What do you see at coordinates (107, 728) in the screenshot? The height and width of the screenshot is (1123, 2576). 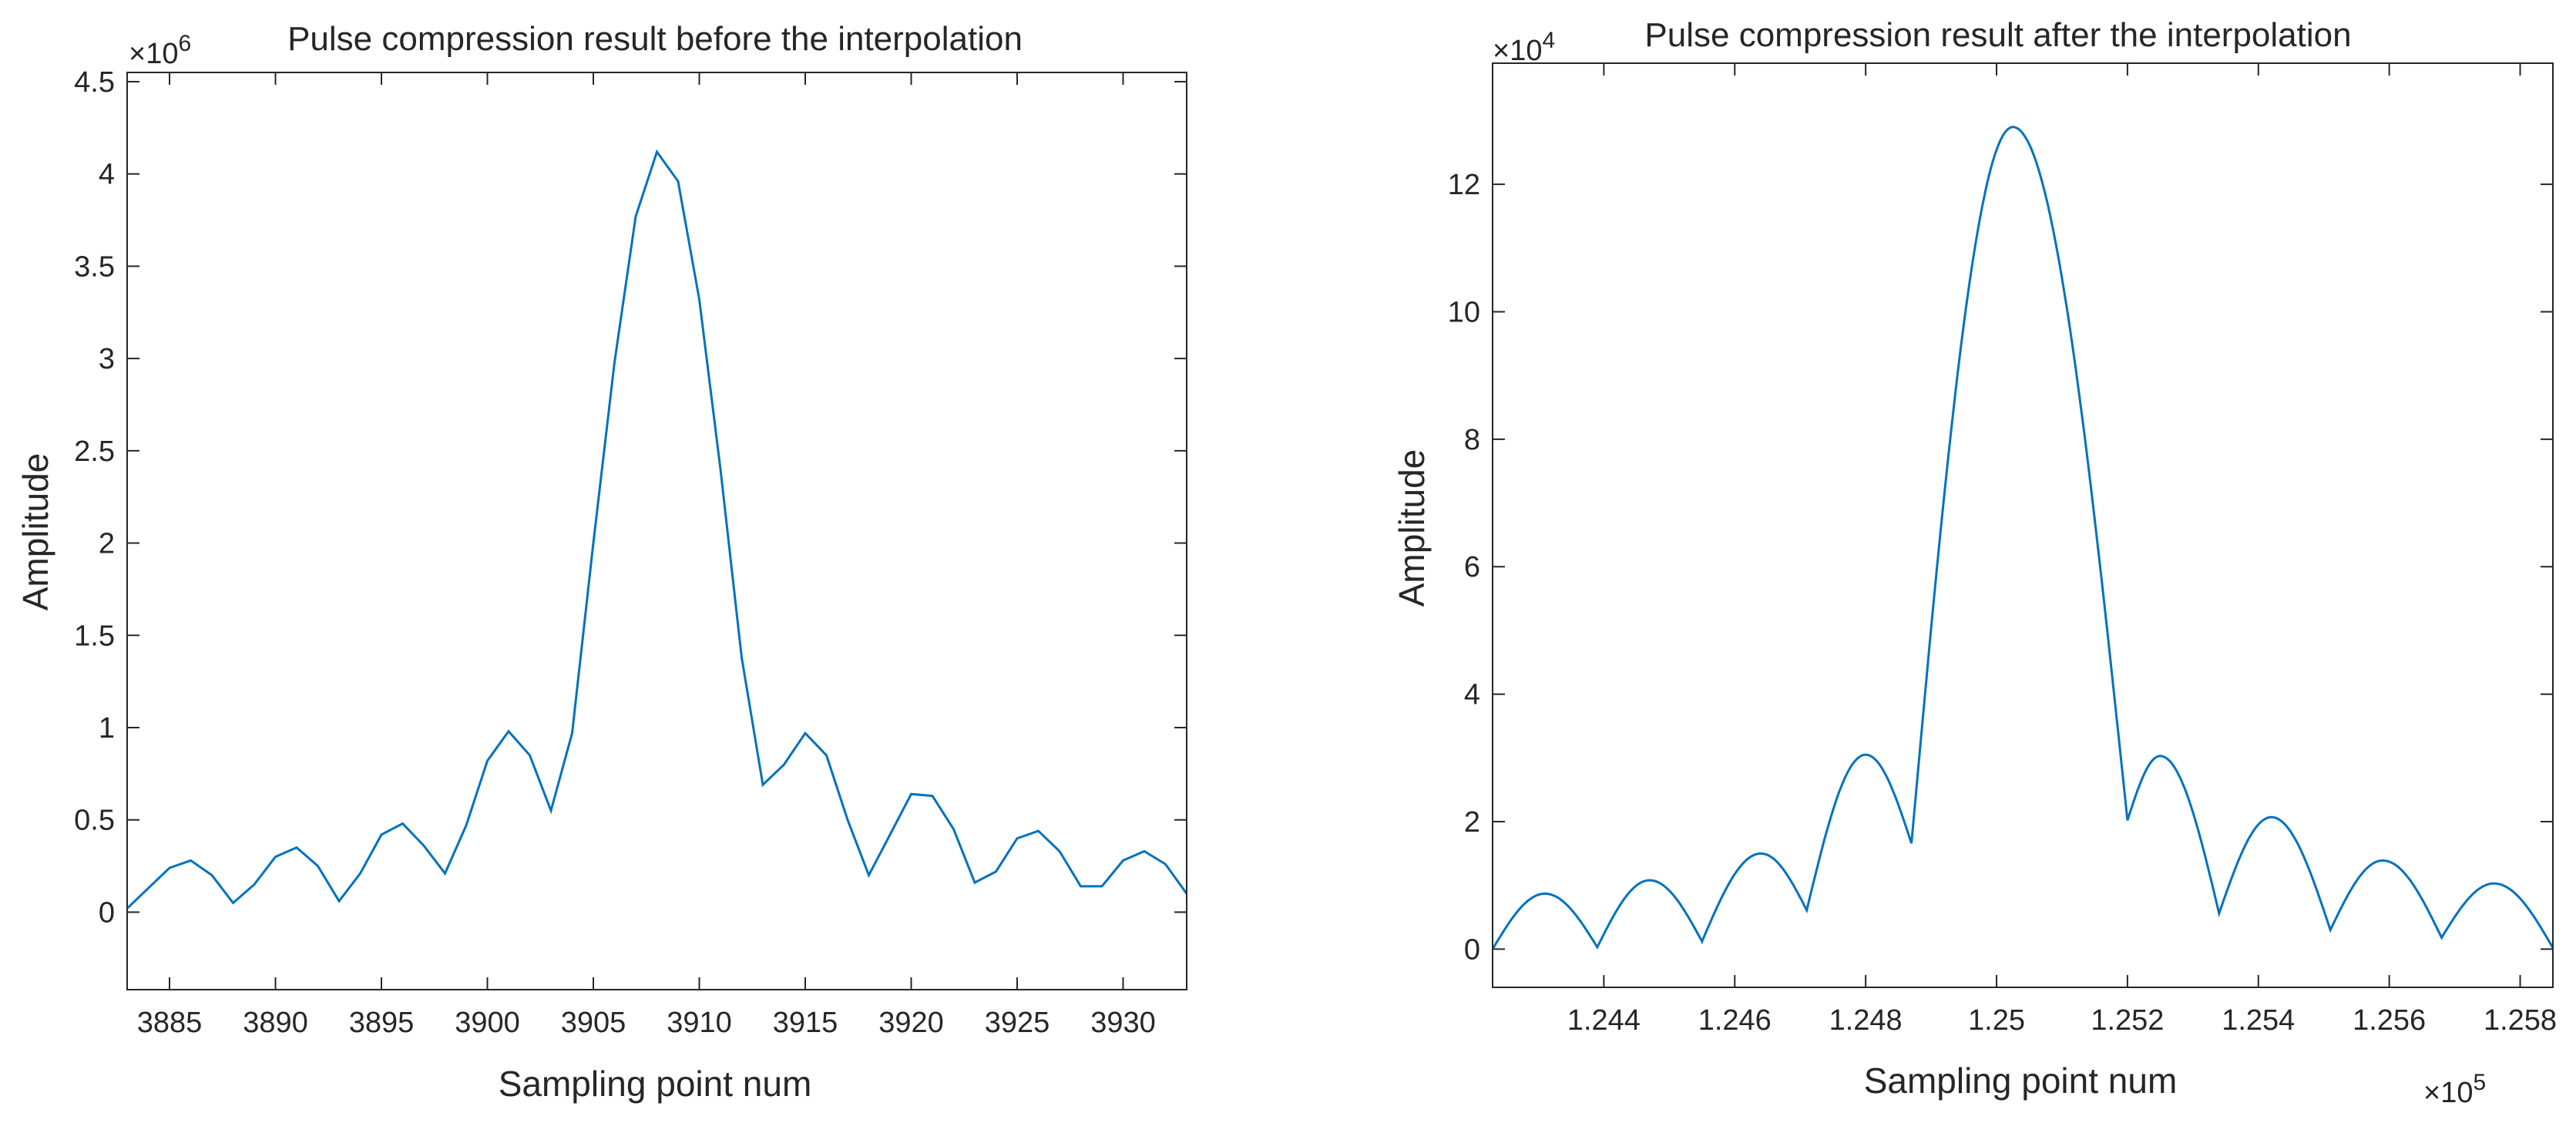 I see `y-tick-label: 1` at bounding box center [107, 728].